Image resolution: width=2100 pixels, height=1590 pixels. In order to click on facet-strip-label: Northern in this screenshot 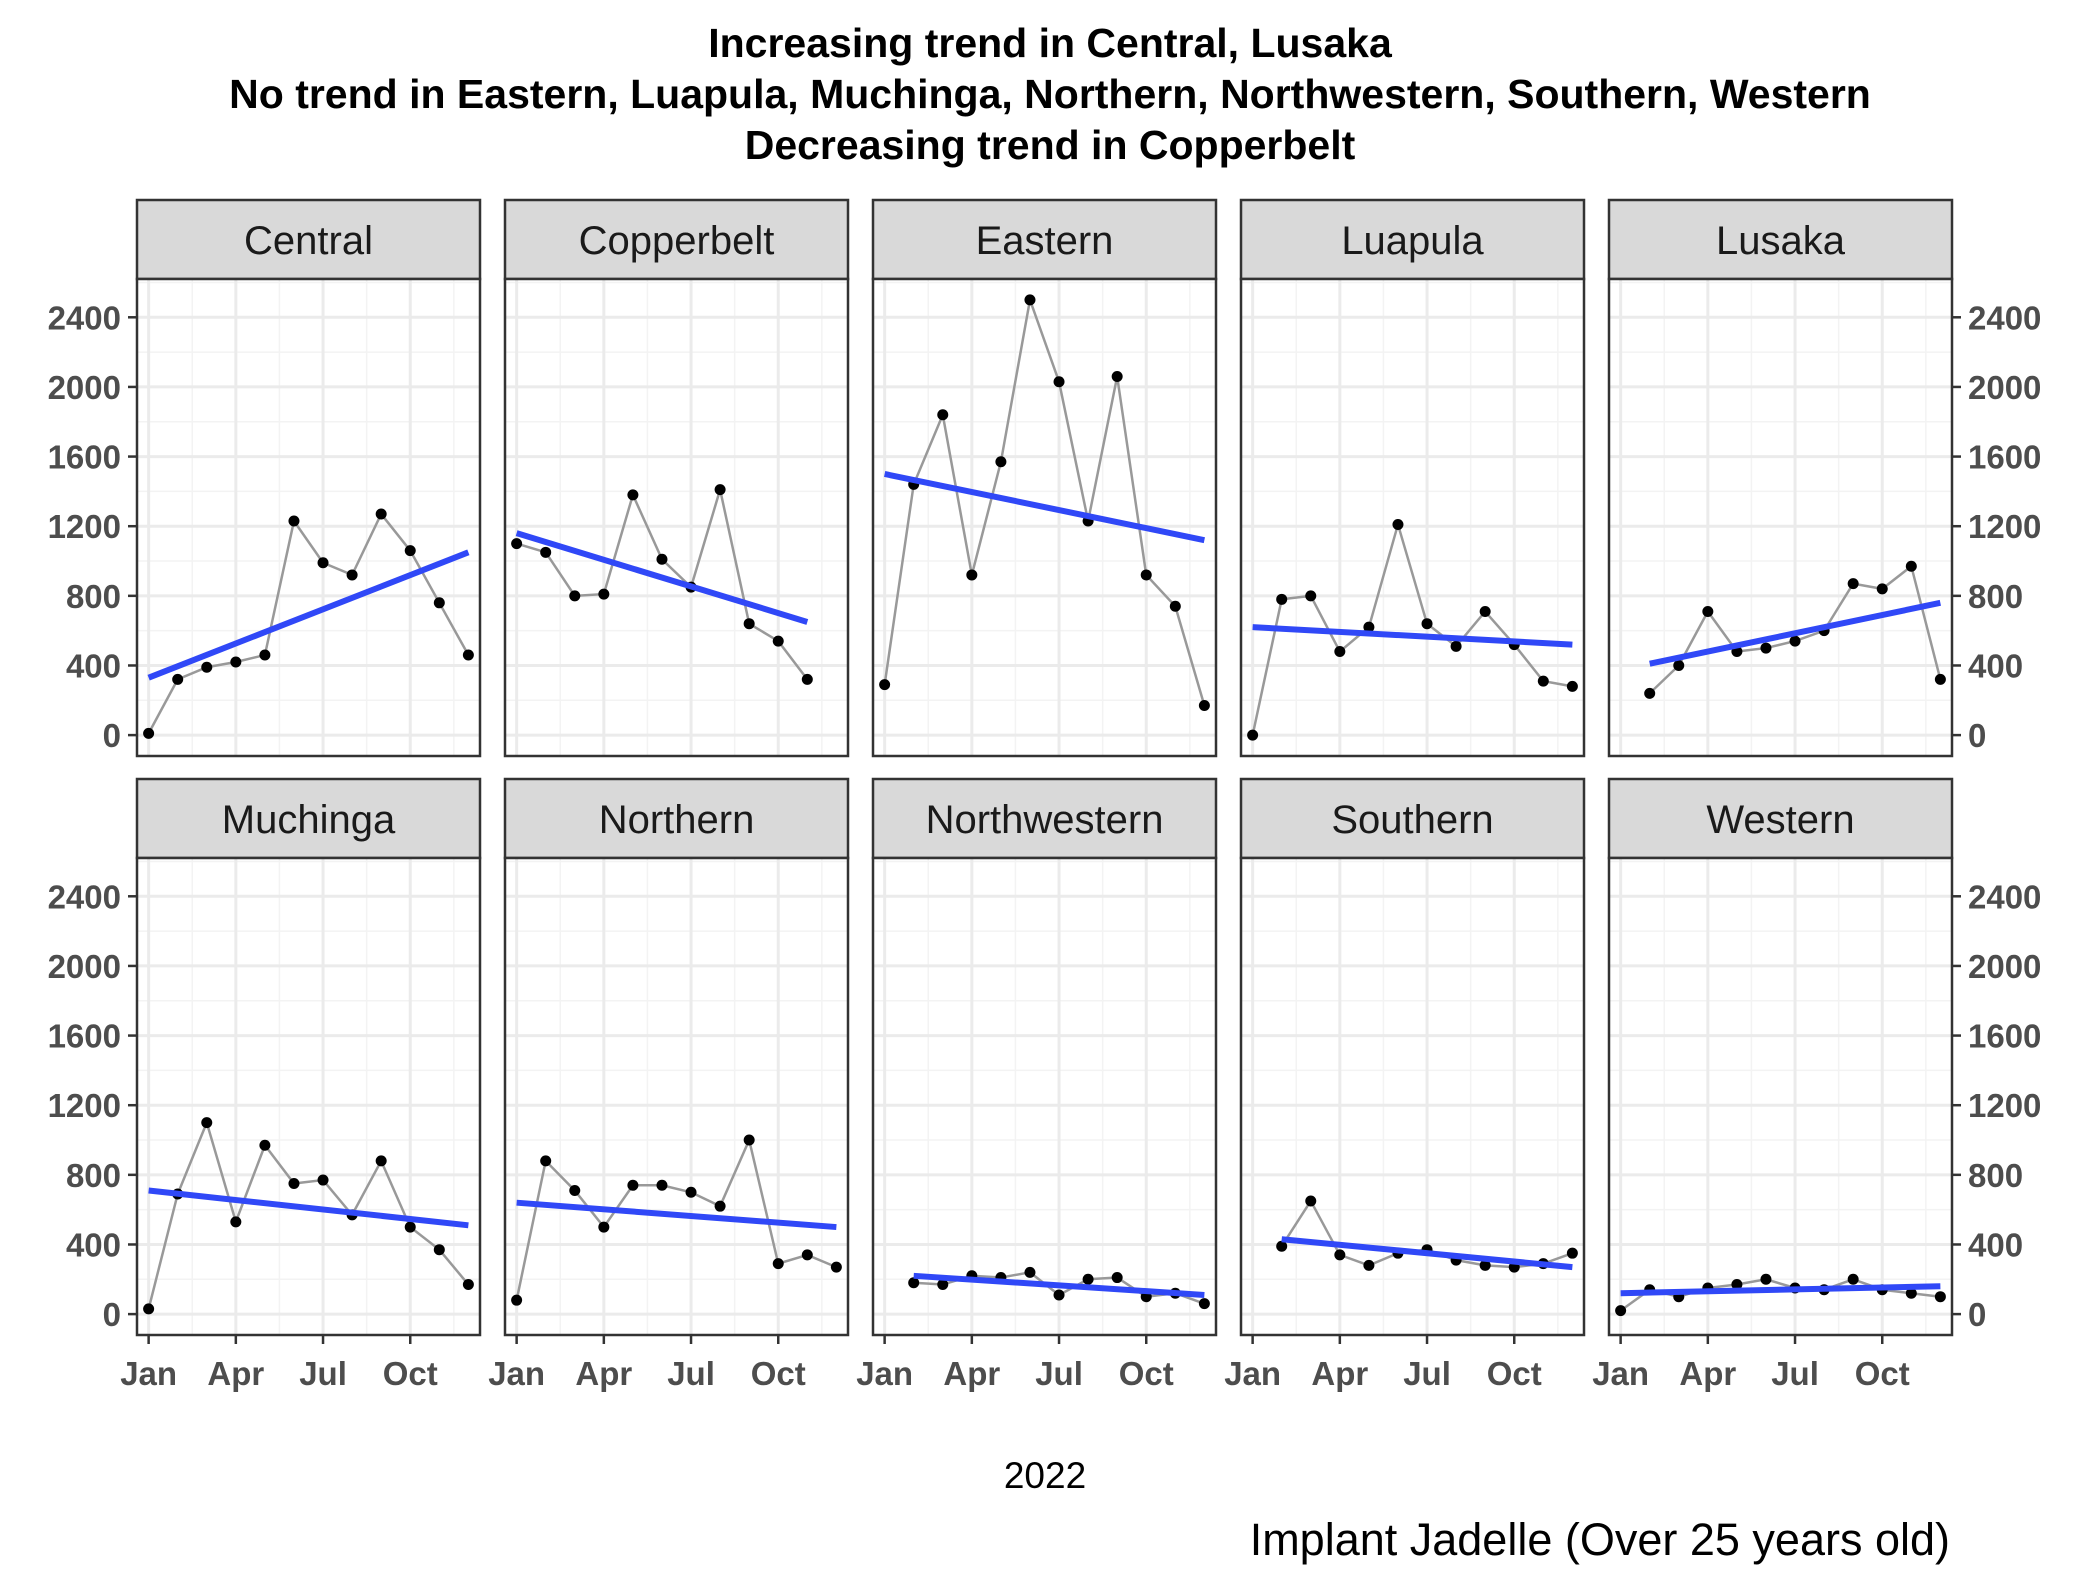, I will do `click(677, 820)`.